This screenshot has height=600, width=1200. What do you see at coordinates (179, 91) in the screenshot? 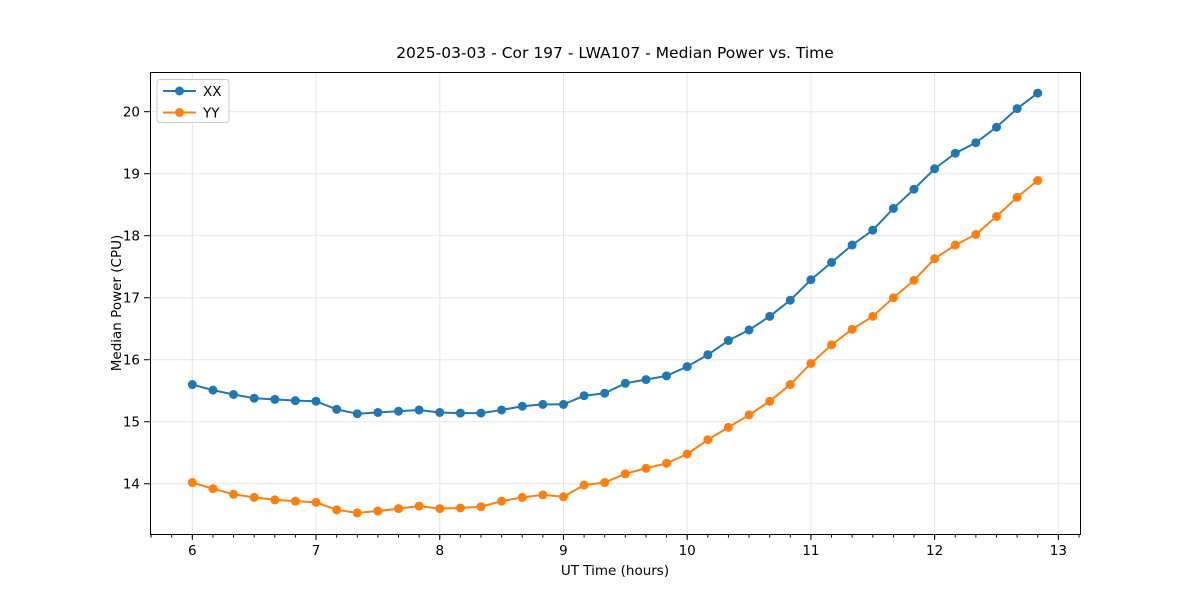
I see `legend-swatch-marker` at bounding box center [179, 91].